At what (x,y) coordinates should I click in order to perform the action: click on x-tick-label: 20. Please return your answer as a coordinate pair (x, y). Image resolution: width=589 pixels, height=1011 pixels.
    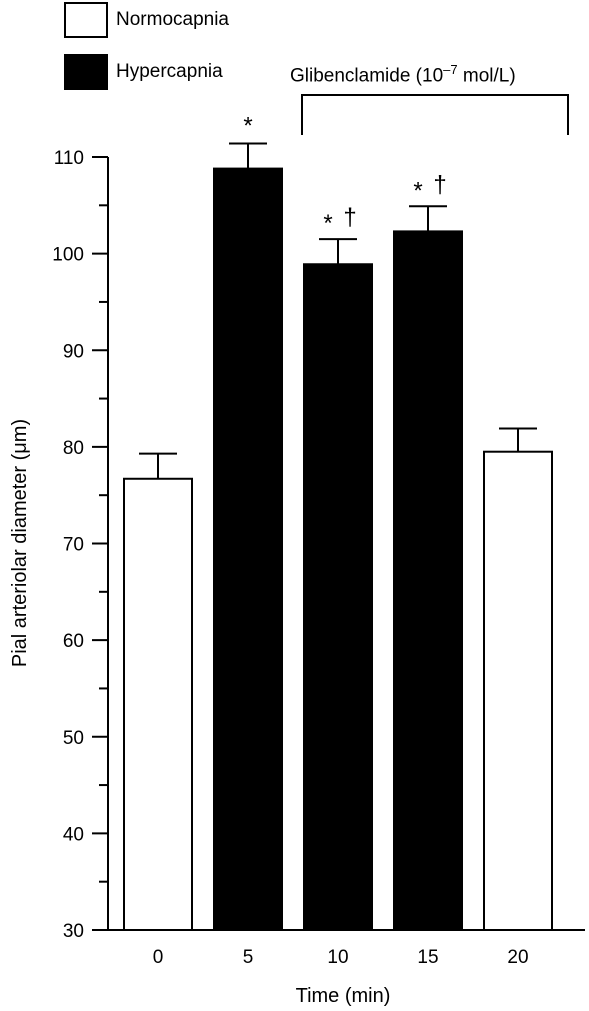
    Looking at the image, I should click on (517, 957).